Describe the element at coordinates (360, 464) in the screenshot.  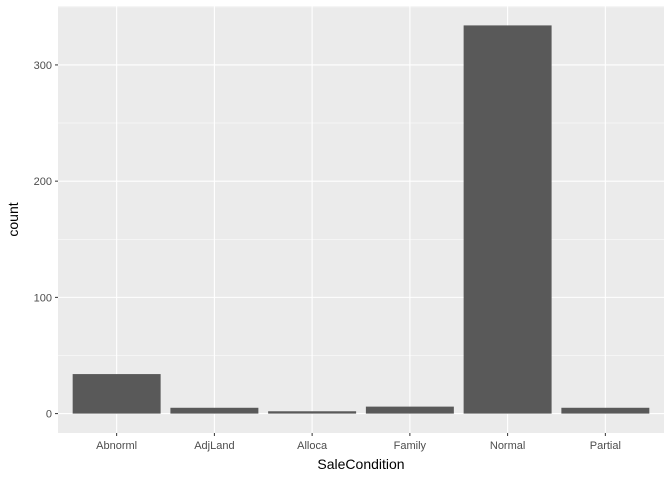
I see `x-axis-title: SaleCondition` at that location.